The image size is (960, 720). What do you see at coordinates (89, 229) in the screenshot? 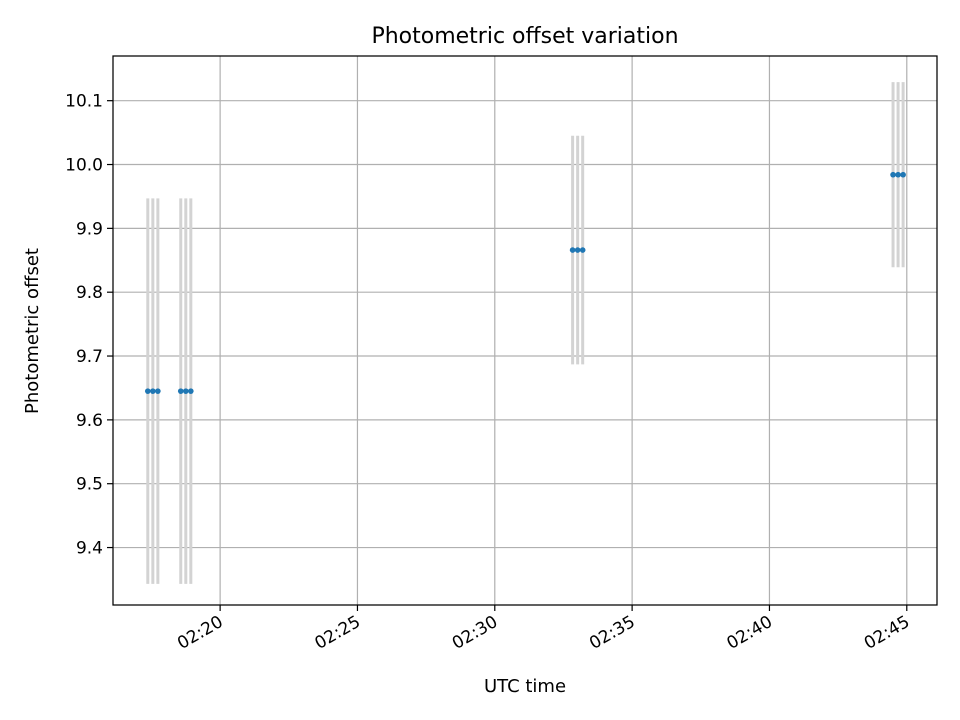
I see `y-tick-label: 9.9` at bounding box center [89, 229].